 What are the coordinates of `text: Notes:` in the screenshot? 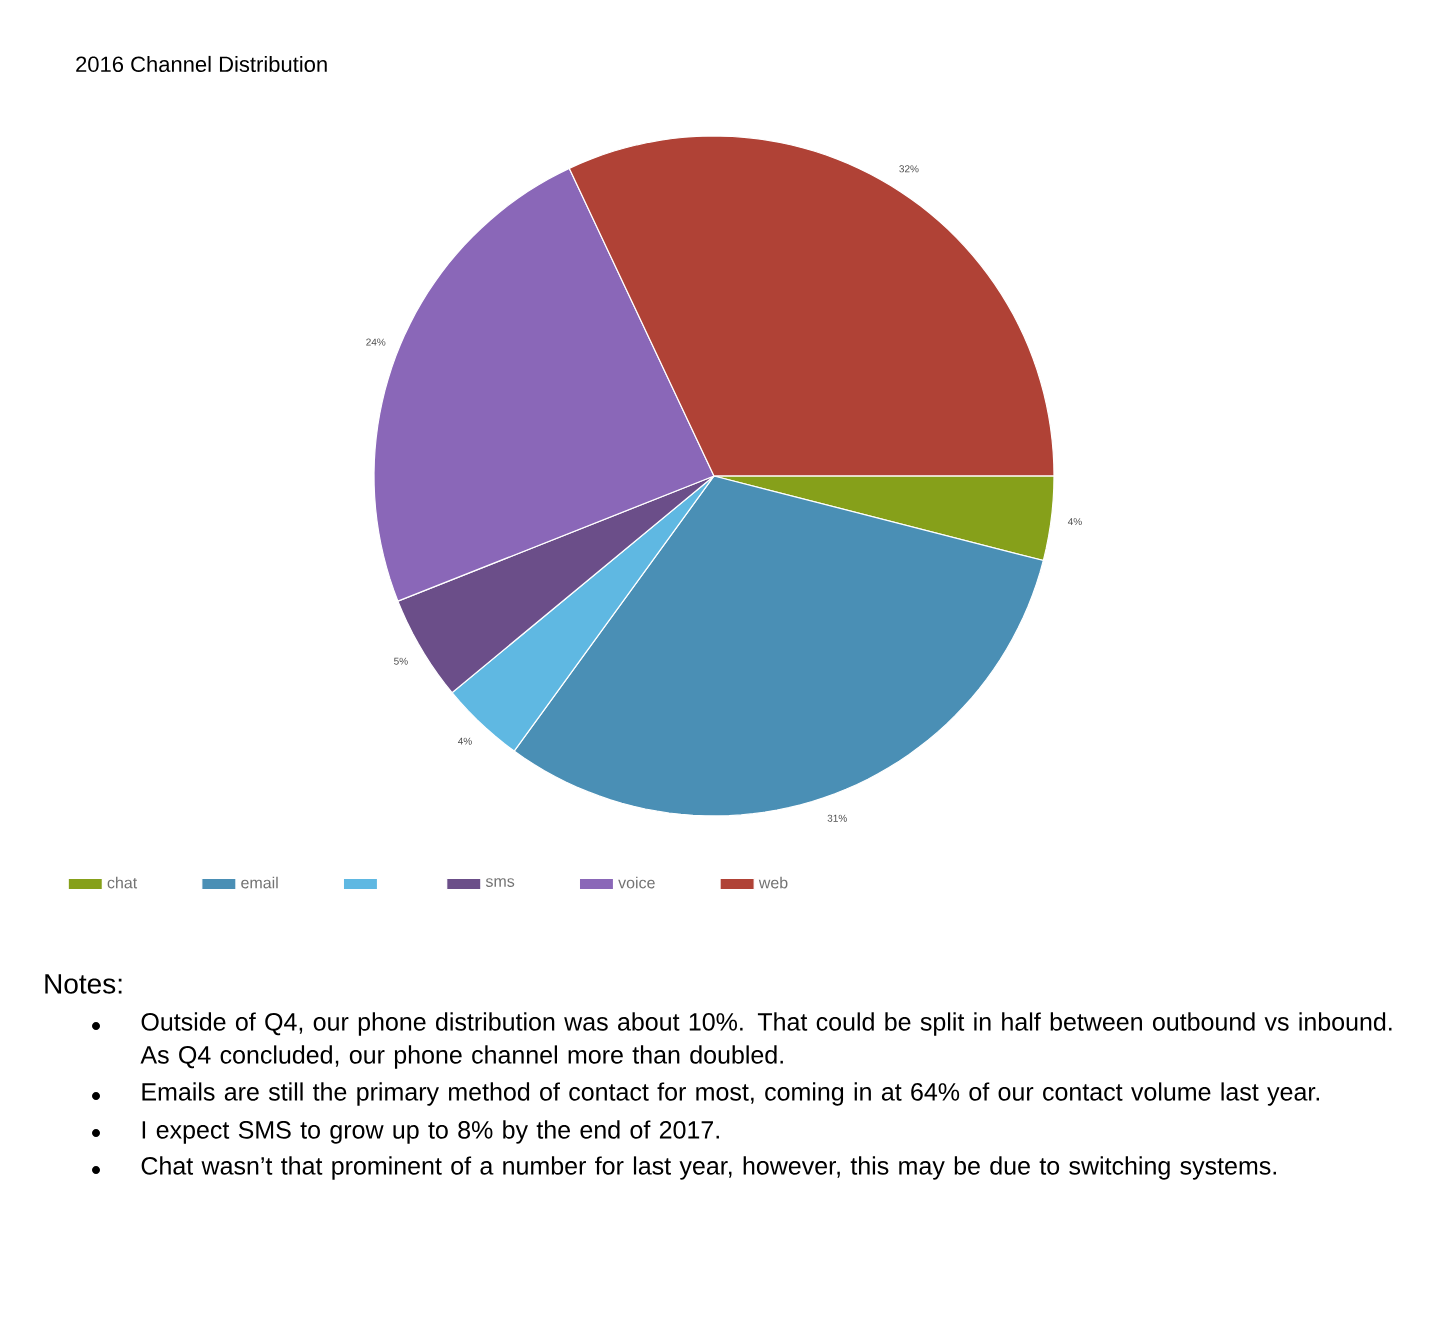 It's located at (83, 984).